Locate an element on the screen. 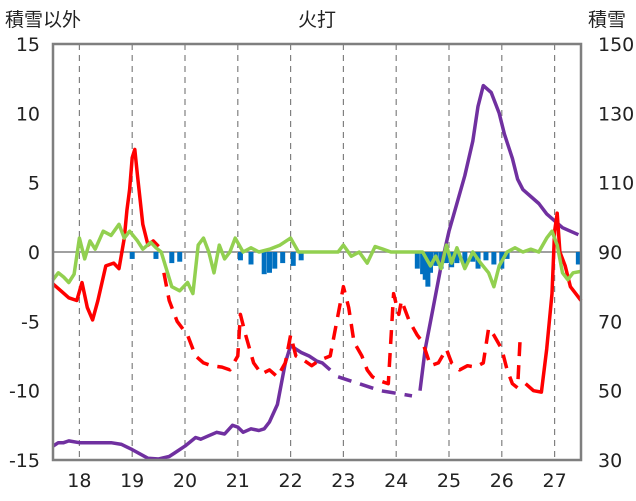  y-right-tick-label: 70 is located at coordinates (610, 322).